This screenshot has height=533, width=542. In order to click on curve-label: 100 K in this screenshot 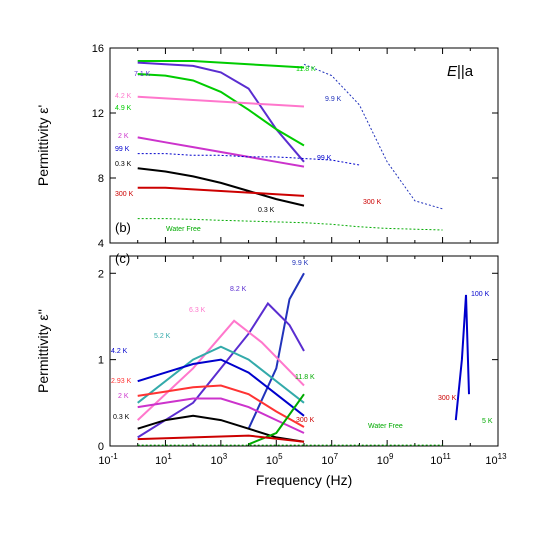, I will do `click(480, 294)`.